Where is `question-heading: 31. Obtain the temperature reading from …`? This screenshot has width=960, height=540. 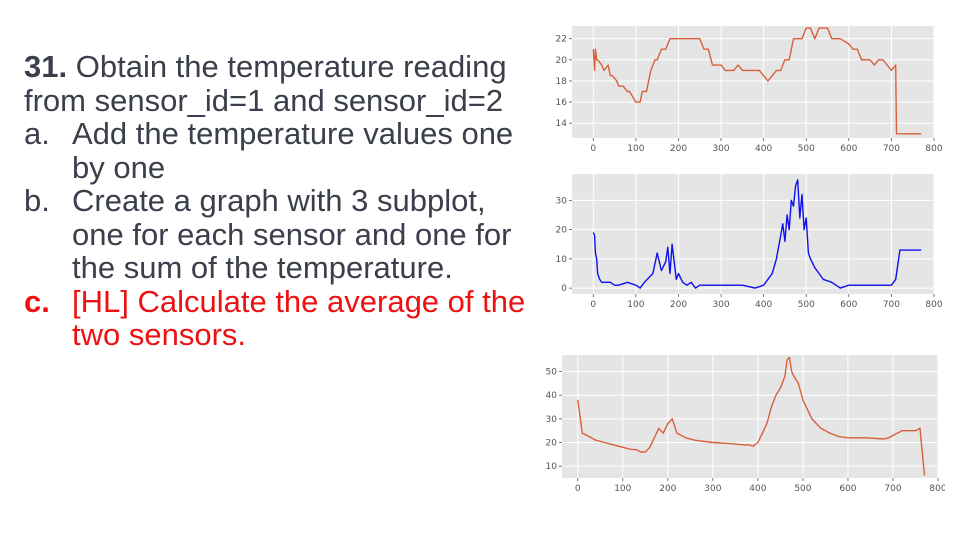 question-heading: 31. Obtain the temperature reading from … is located at coordinates (279, 83).